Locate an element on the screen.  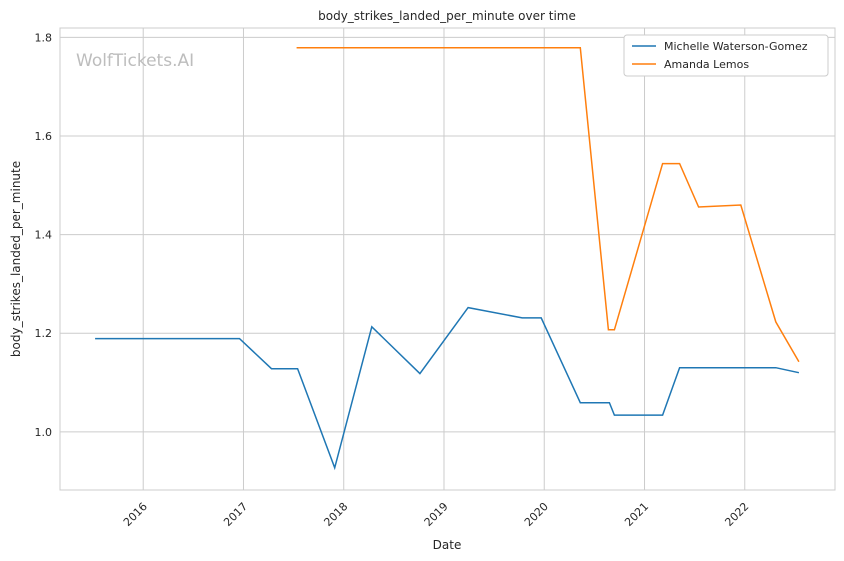
x-tick-label: 2017 is located at coordinates (235, 514).